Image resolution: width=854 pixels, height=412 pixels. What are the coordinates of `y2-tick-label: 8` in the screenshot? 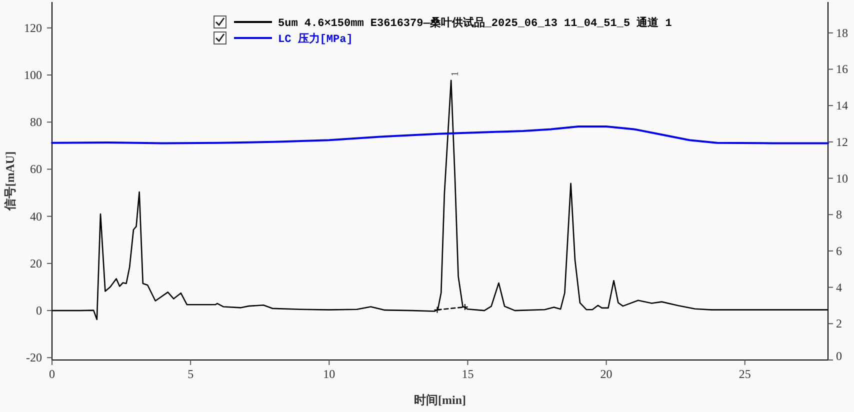 It's located at (839, 215).